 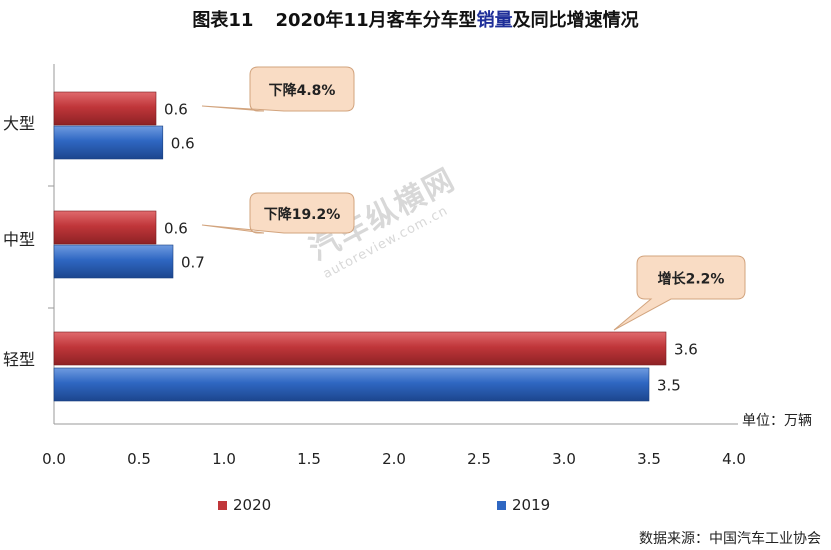 What do you see at coordinates (222, 505) in the screenshot?
I see `legend-swatch-2020` at bounding box center [222, 505].